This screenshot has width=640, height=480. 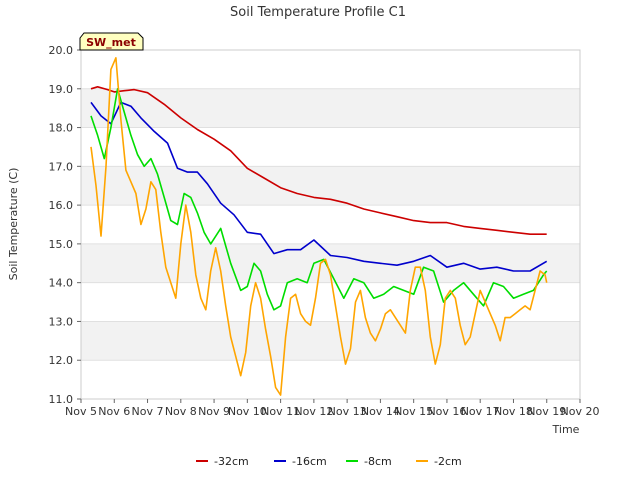 I want to click on x-tick-label: Nov 5, so click(x=81, y=411).